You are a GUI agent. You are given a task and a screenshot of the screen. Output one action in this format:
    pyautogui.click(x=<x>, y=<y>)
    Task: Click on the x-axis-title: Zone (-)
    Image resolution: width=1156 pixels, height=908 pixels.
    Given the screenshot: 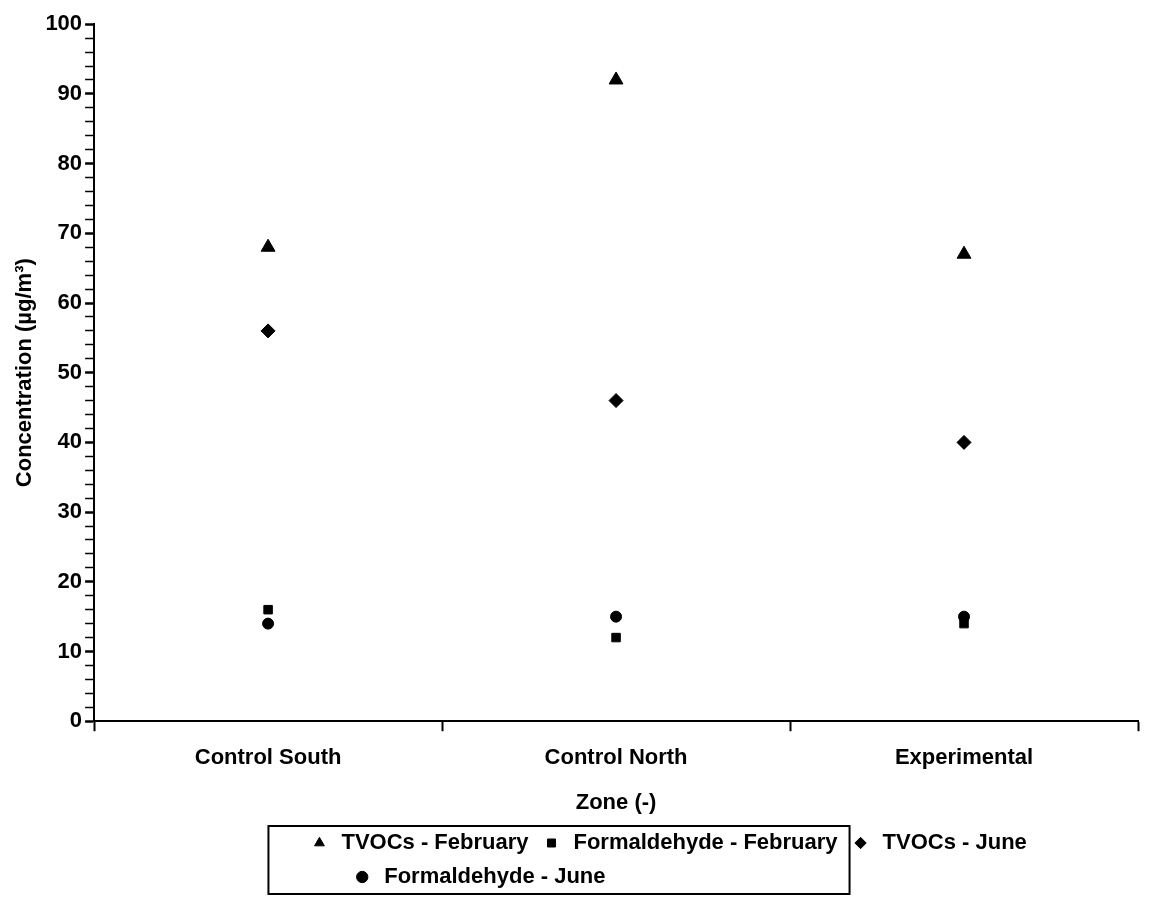 What is the action you would take?
    pyautogui.click(x=616, y=801)
    